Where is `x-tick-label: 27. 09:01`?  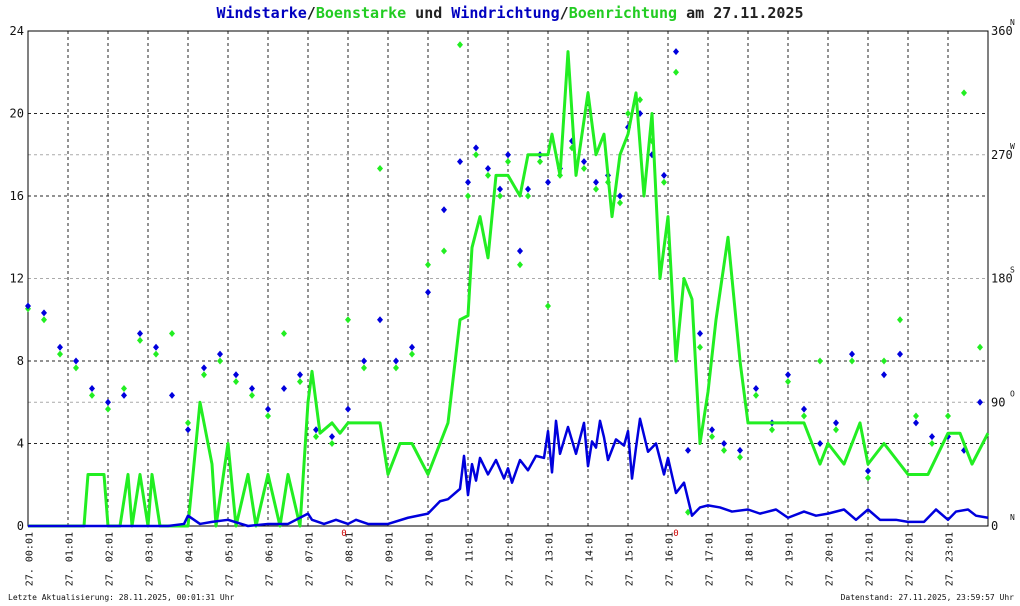 x-tick-label: 27. 09:01 is located at coordinates (390, 559).